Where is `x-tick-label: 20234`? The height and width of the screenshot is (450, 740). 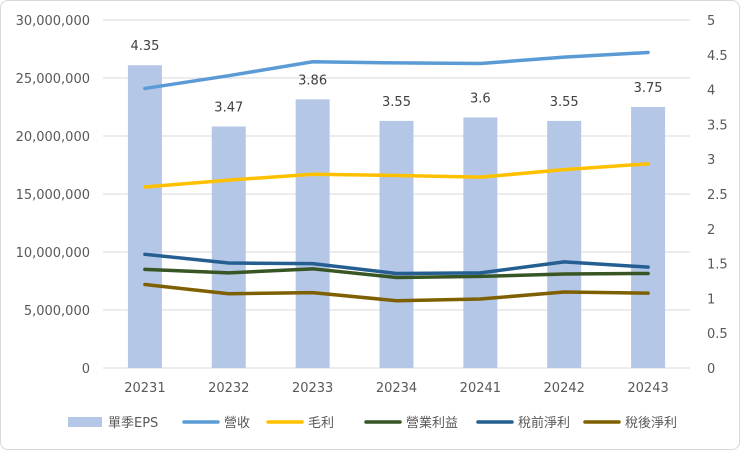
x-tick-label: 20234 is located at coordinates (396, 388).